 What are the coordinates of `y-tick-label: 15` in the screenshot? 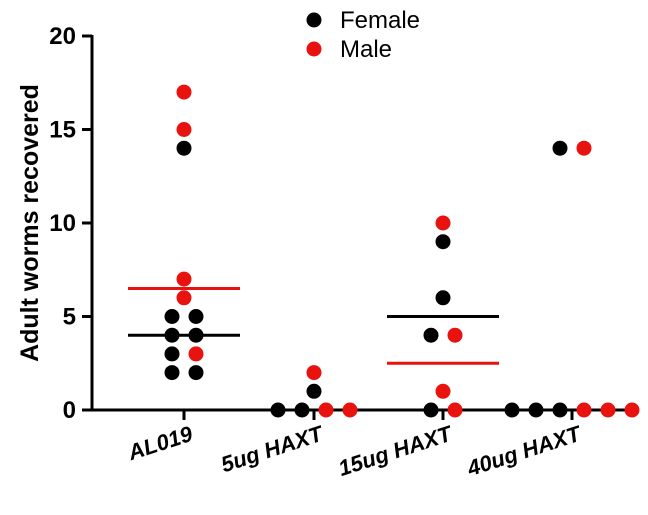 It's located at (62, 130).